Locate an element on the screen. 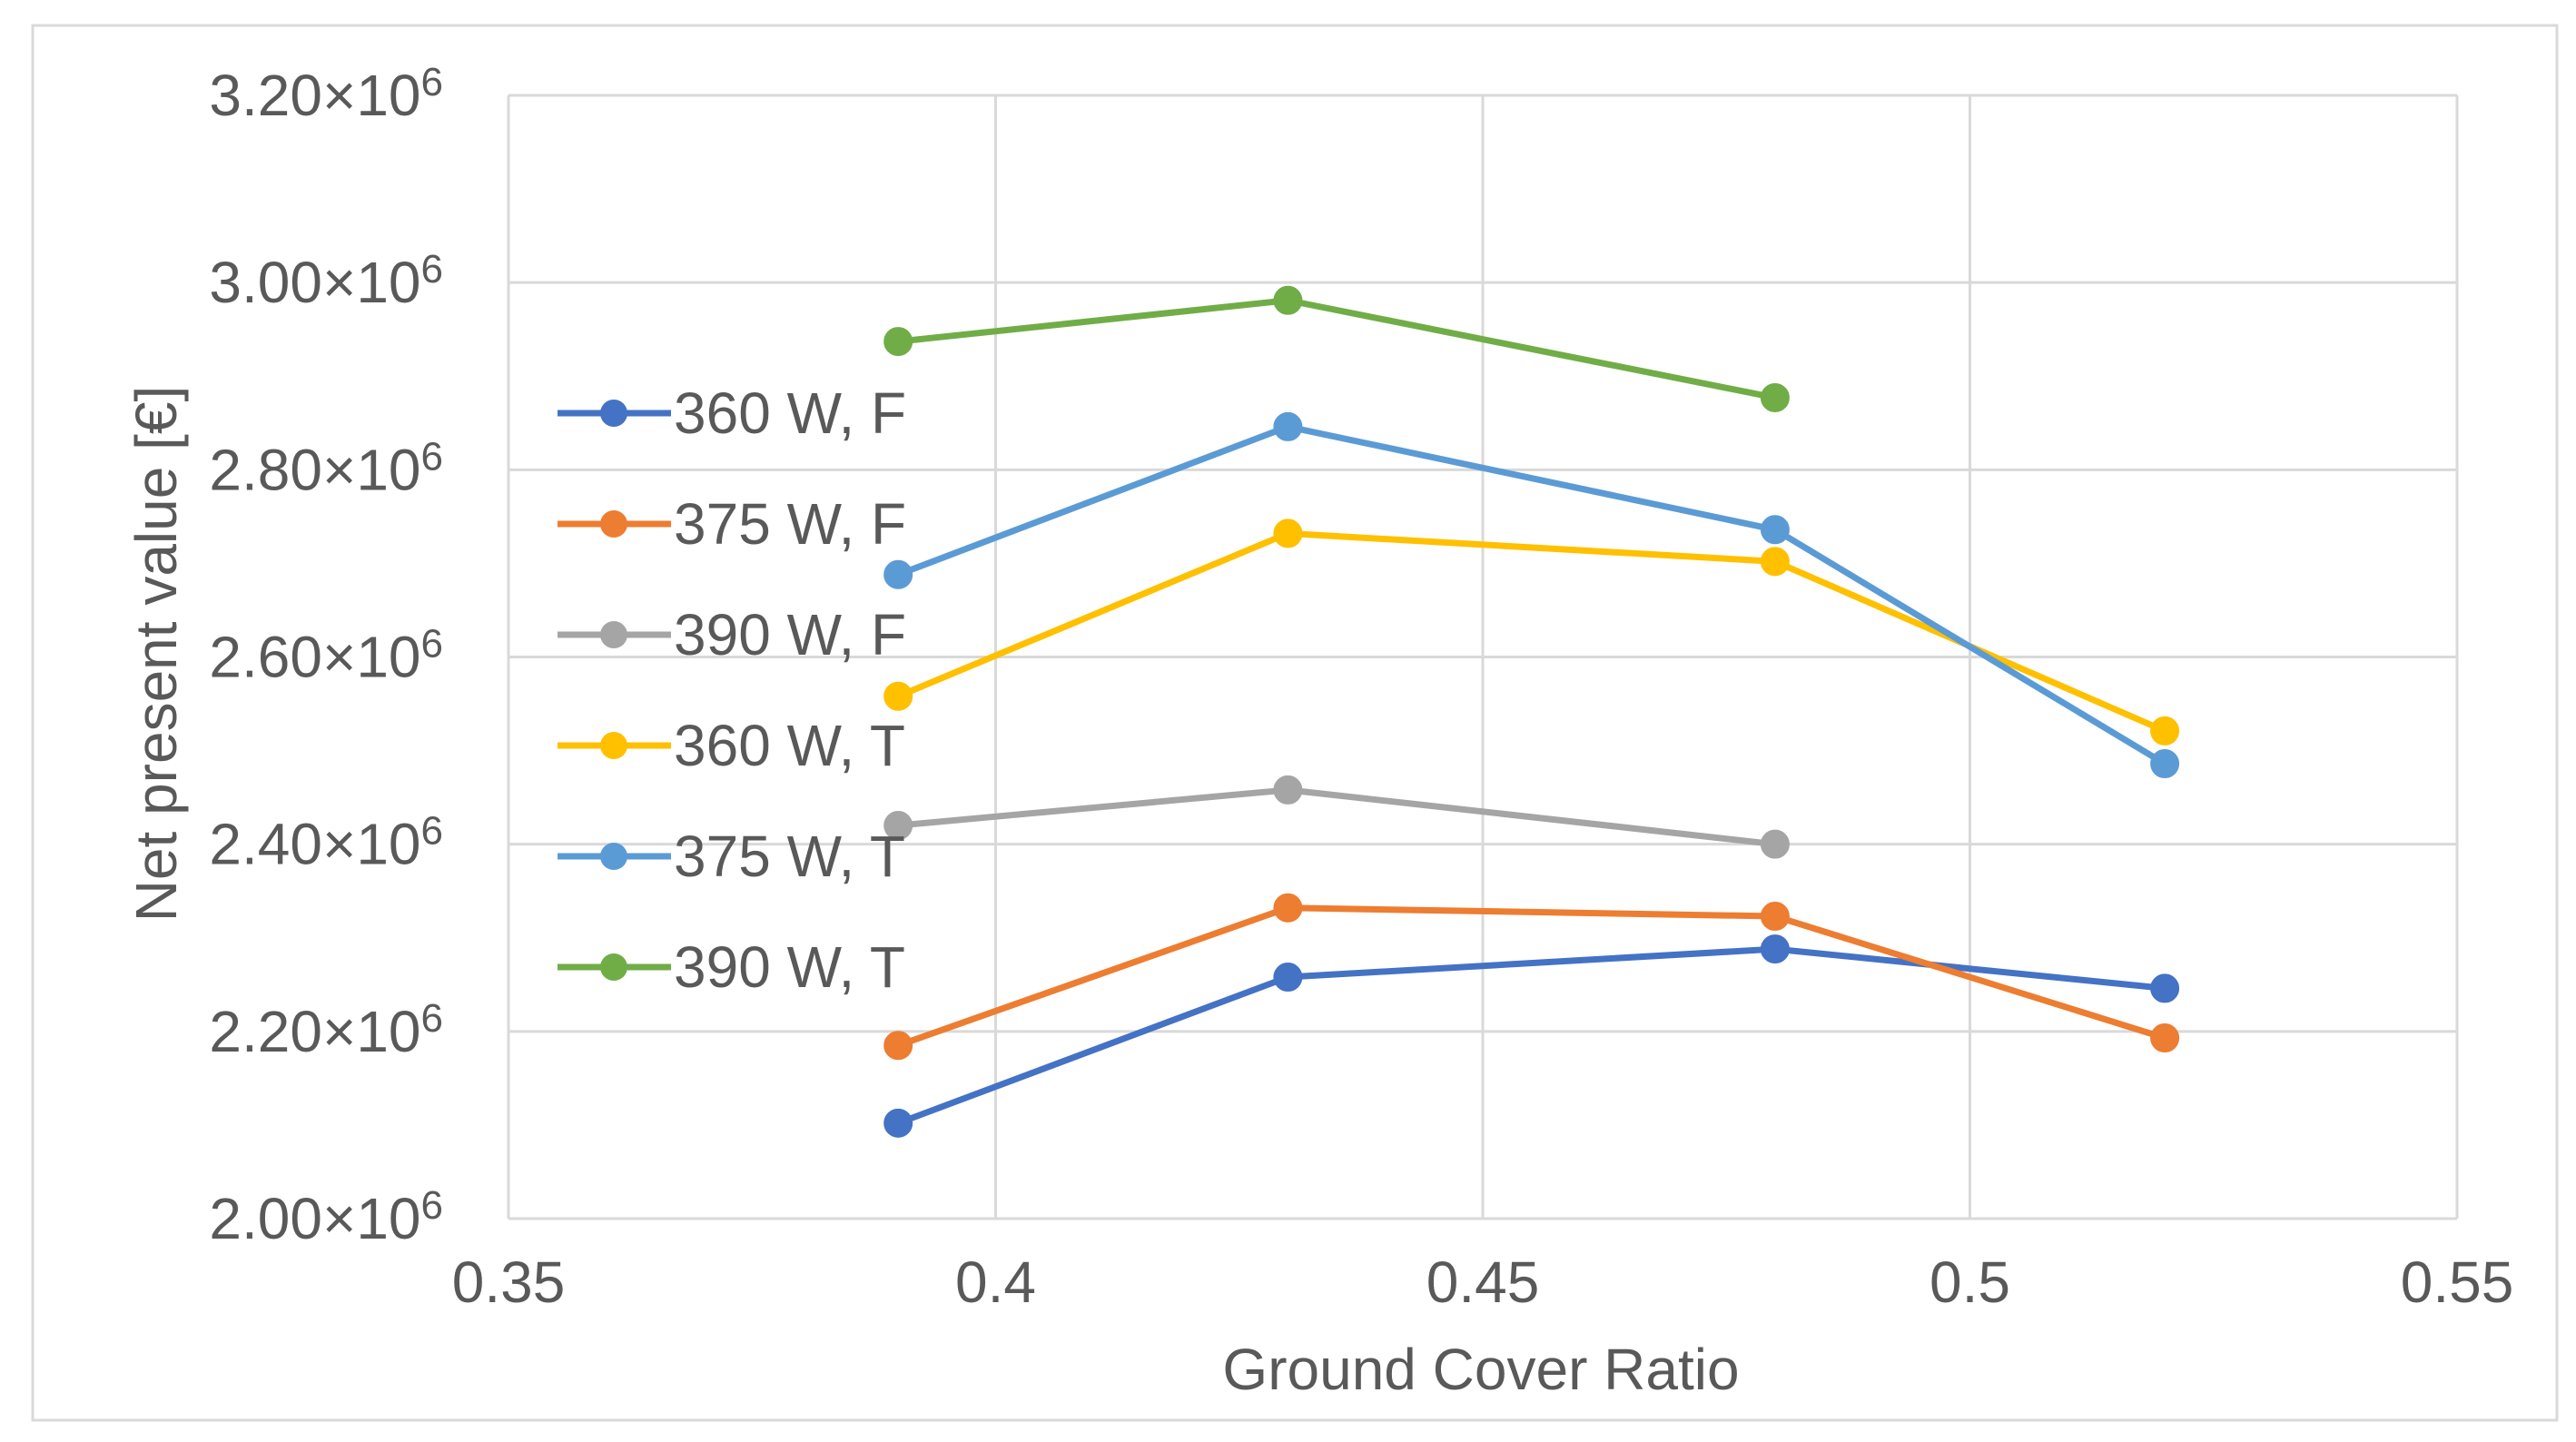 Image resolution: width=2576 pixels, height=1442 pixels. y-tick-label: 2.40×106 is located at coordinates (326, 843).